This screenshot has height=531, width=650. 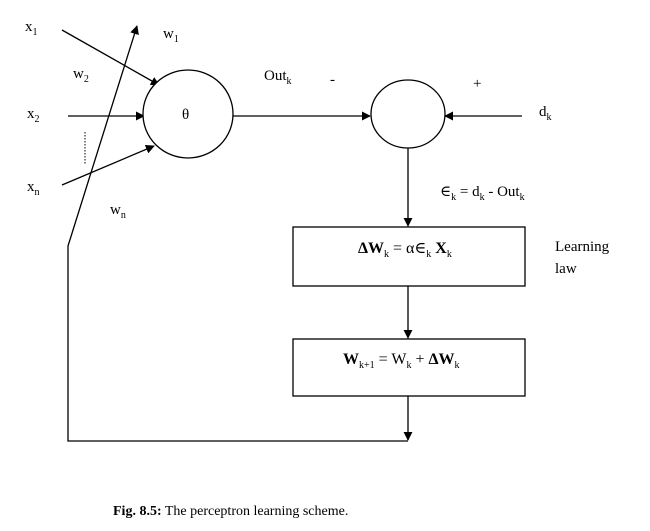 What do you see at coordinates (31, 28) in the screenshot?
I see `input-x1-label: x1` at bounding box center [31, 28].